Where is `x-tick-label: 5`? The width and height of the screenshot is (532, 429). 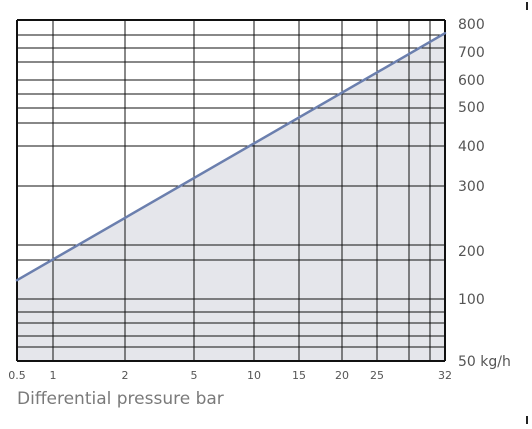
x-tick-label: 5 is located at coordinates (194, 375).